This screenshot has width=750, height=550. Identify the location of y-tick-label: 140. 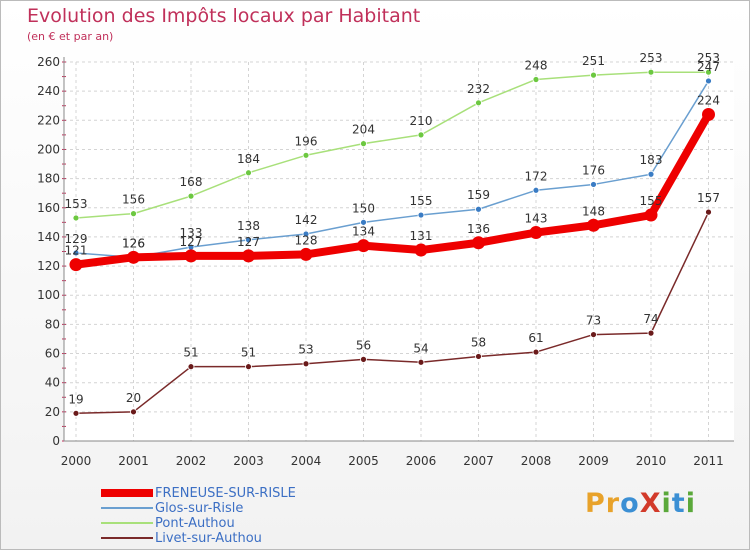
(48, 237).